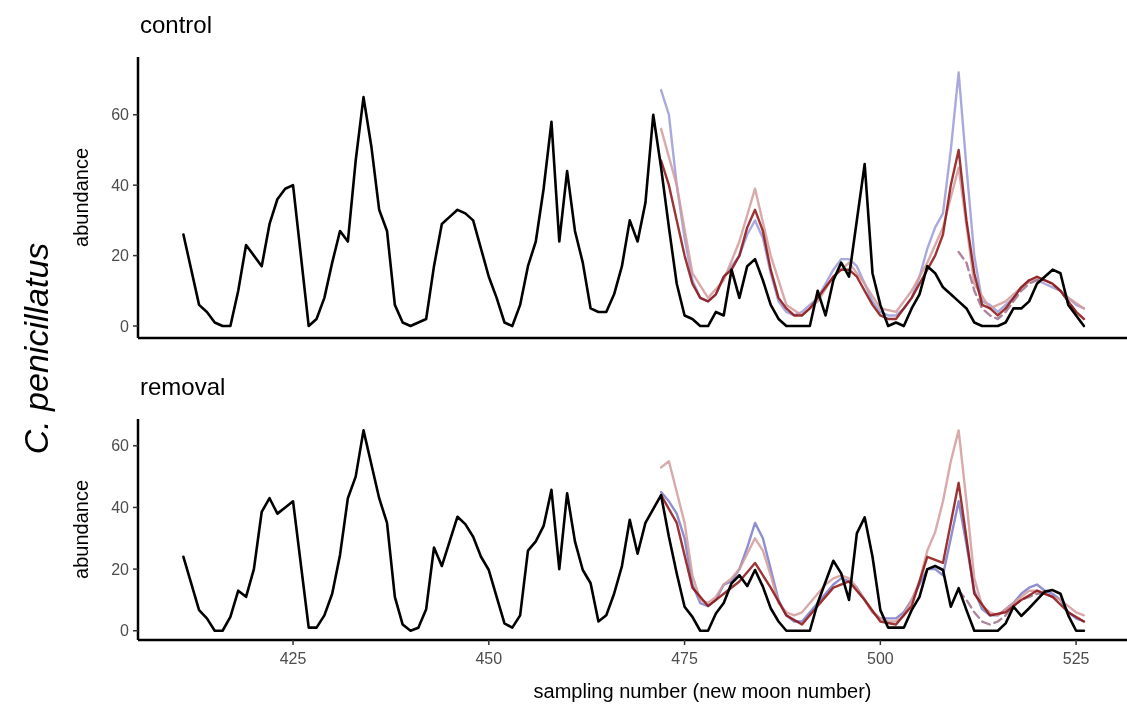 This screenshot has width=1127, height=711. I want to click on x-axis-title: sampling number (new moon number), so click(702, 691).